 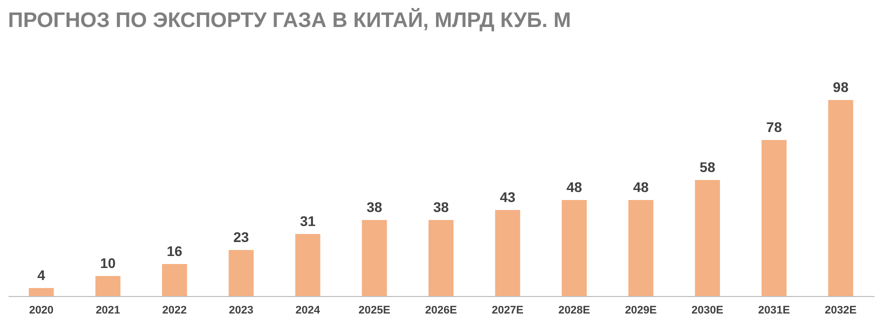 What do you see at coordinates (108, 263) in the screenshot?
I see `data-label: 10` at bounding box center [108, 263].